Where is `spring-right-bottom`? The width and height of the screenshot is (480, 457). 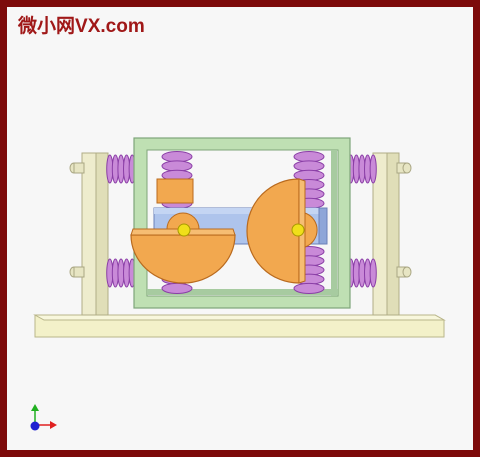 spring-right-bottom is located at coordinates (362, 273).